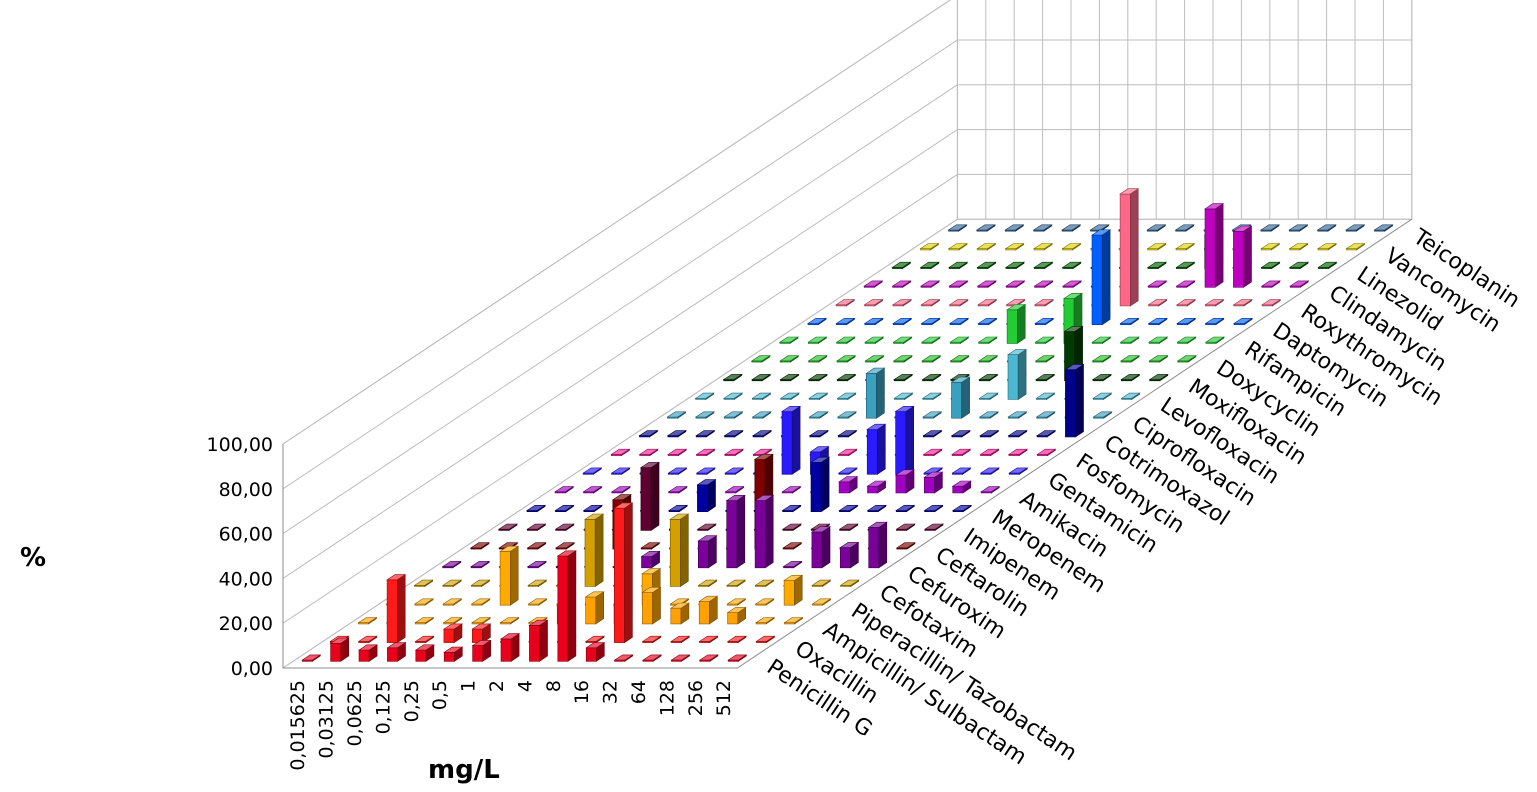 The image size is (1537, 792). I want to click on x-tick-label: 0,0625, so click(355, 713).